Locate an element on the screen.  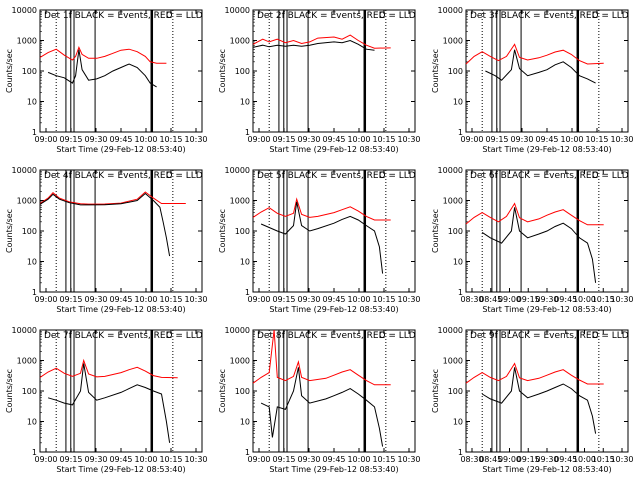
chart-title: Det 6f BLACK = Events, RED = LLD is located at coordinates (549, 176).